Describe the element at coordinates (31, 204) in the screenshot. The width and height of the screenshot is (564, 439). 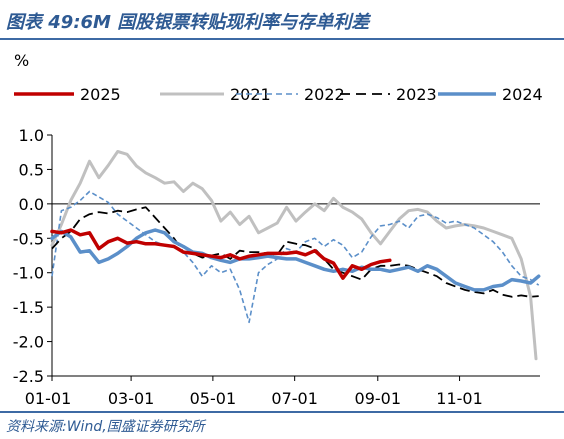
I see `y-tick-label: 0.0` at that location.